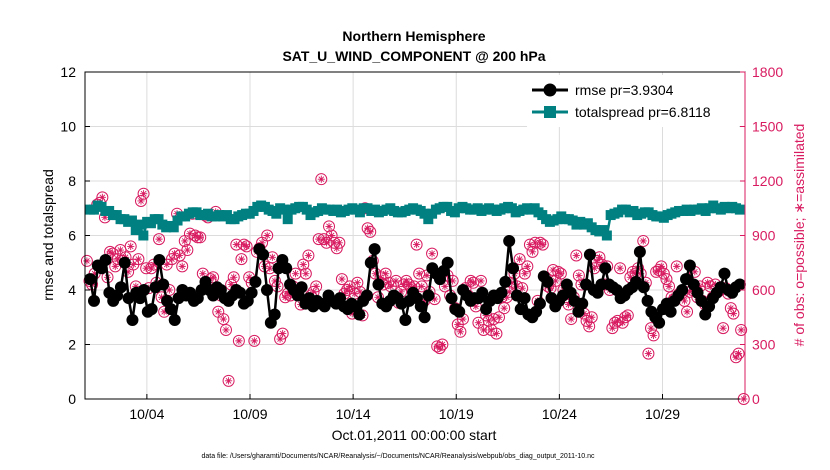 This screenshot has height=470, width=830. What do you see at coordinates (456, 414) in the screenshot?
I see `x-tick-label: 10/19` at bounding box center [456, 414].